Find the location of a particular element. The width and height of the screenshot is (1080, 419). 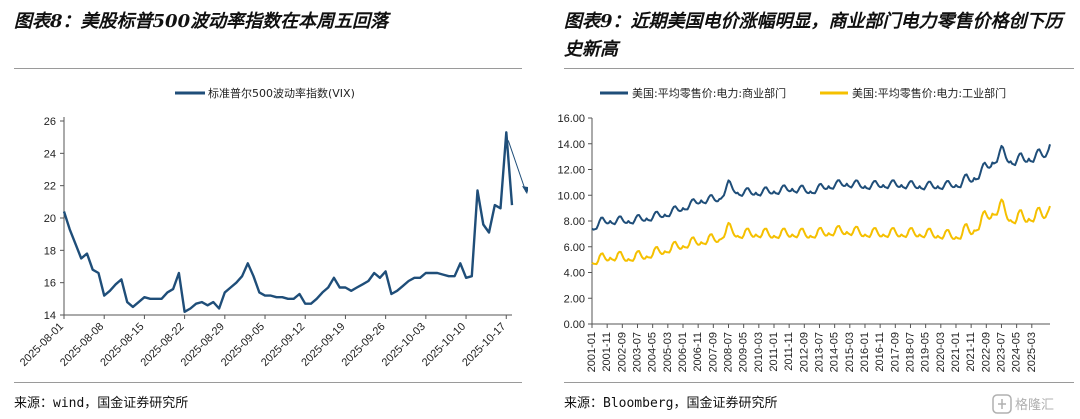

x-tick-label: 2021-11 is located at coordinates (971, 352).